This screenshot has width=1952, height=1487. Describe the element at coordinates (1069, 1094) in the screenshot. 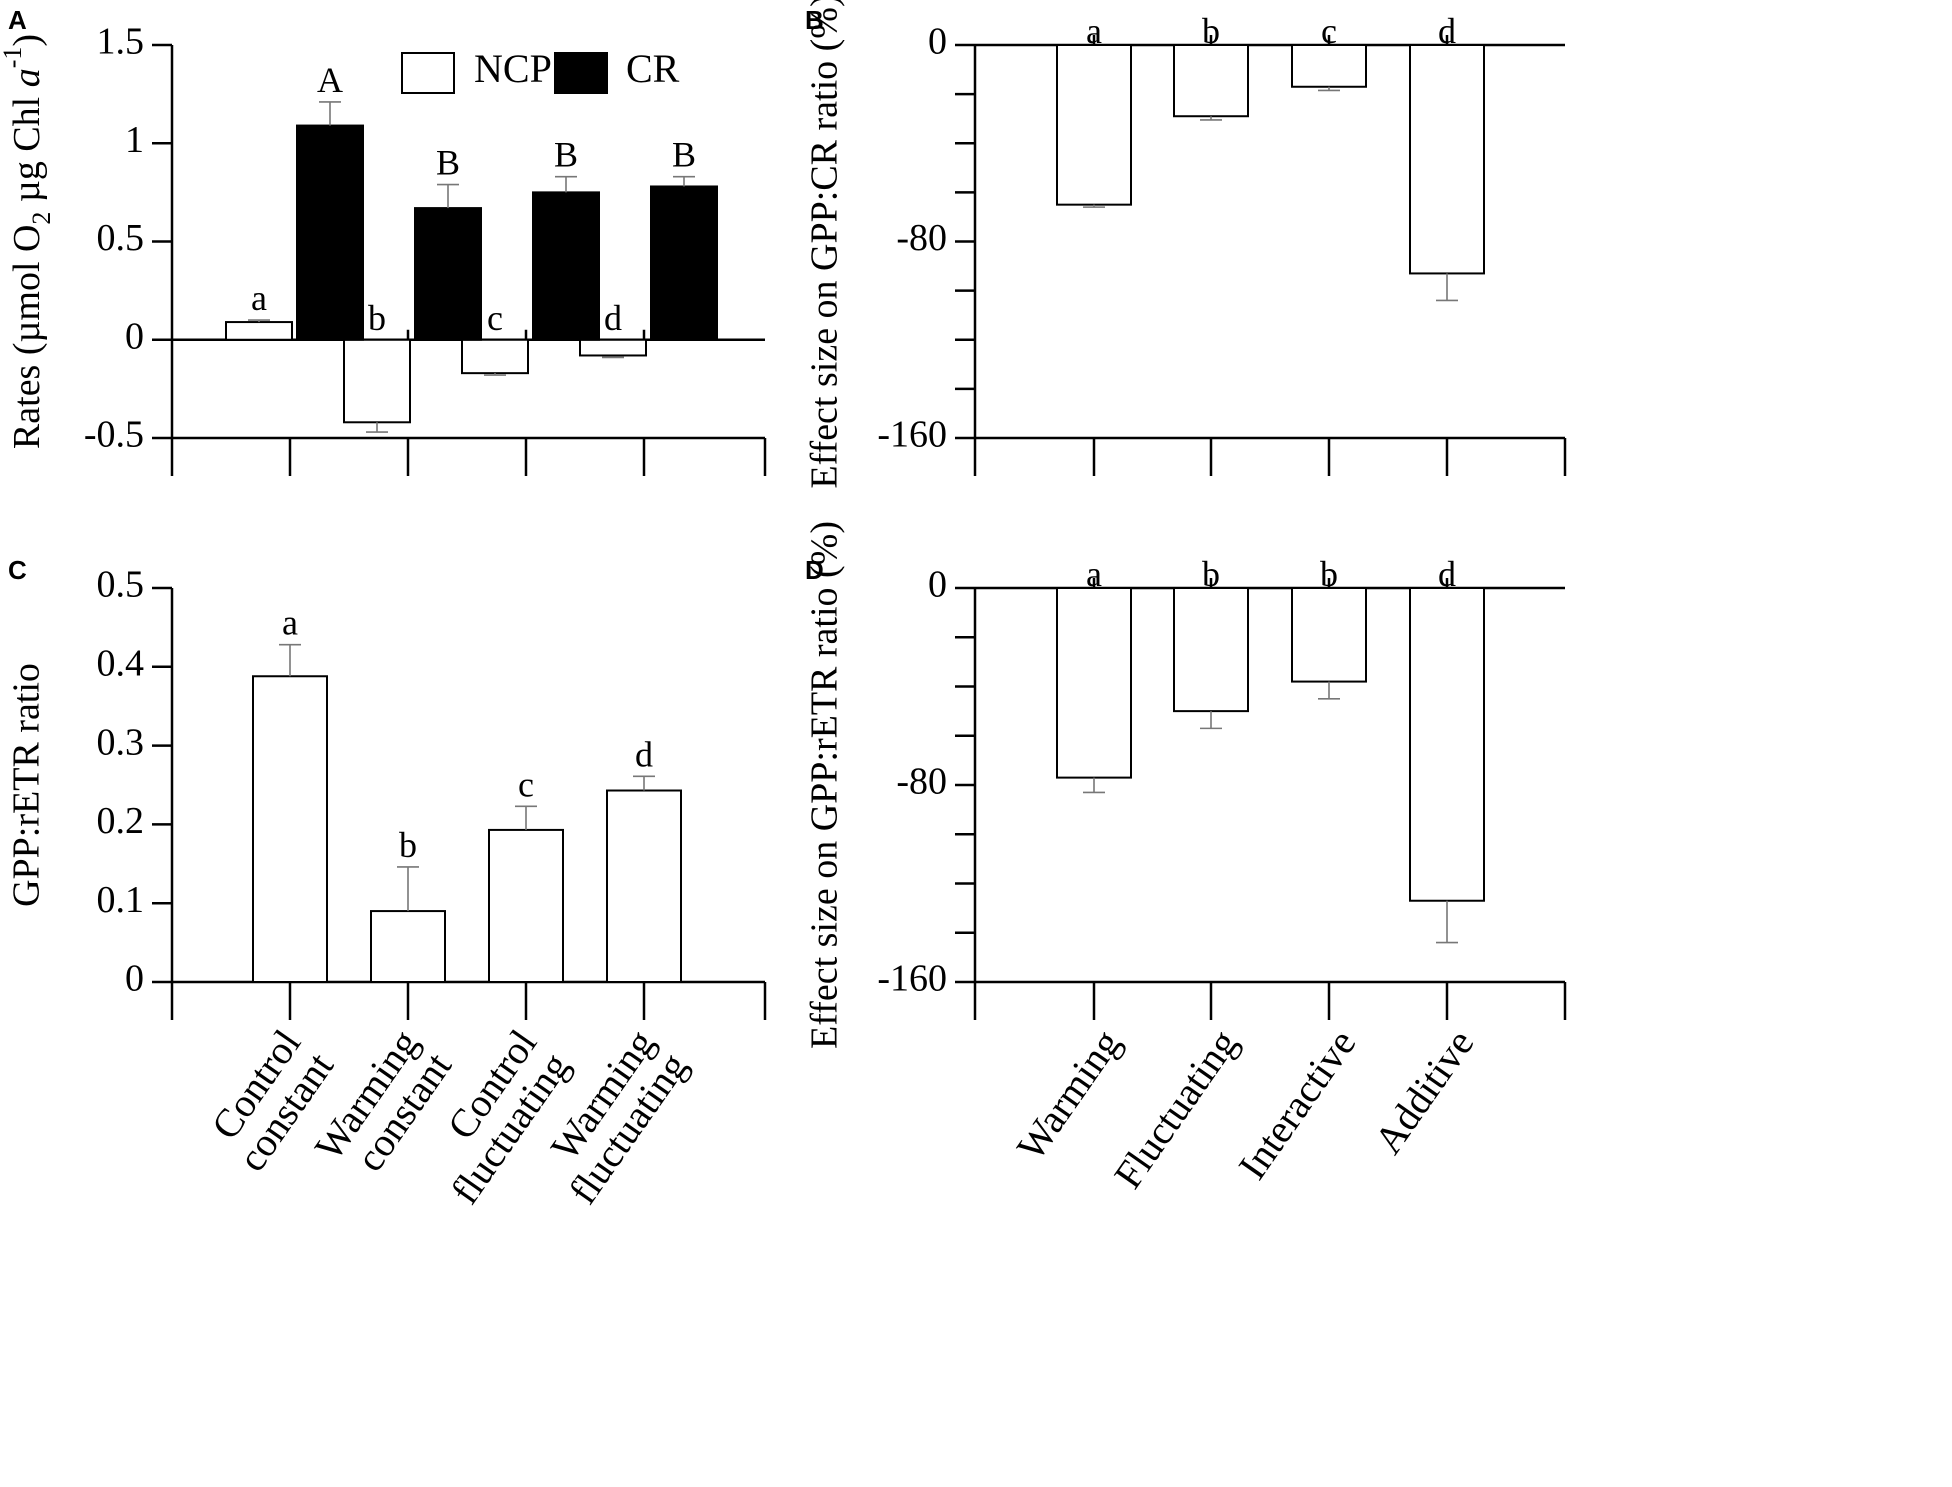

I see `category-label: Warming` at that location.